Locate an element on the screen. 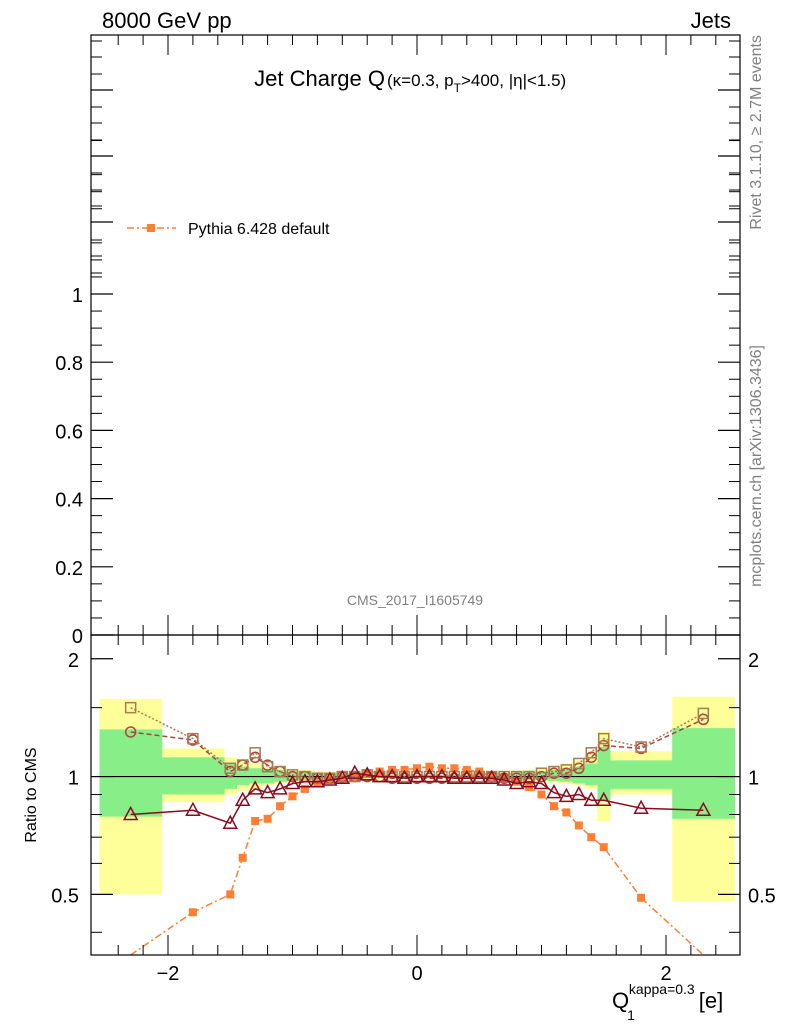 This screenshot has height=1024, width=786. ratio-ytick-label-right: 0.5 is located at coordinates (762, 896).